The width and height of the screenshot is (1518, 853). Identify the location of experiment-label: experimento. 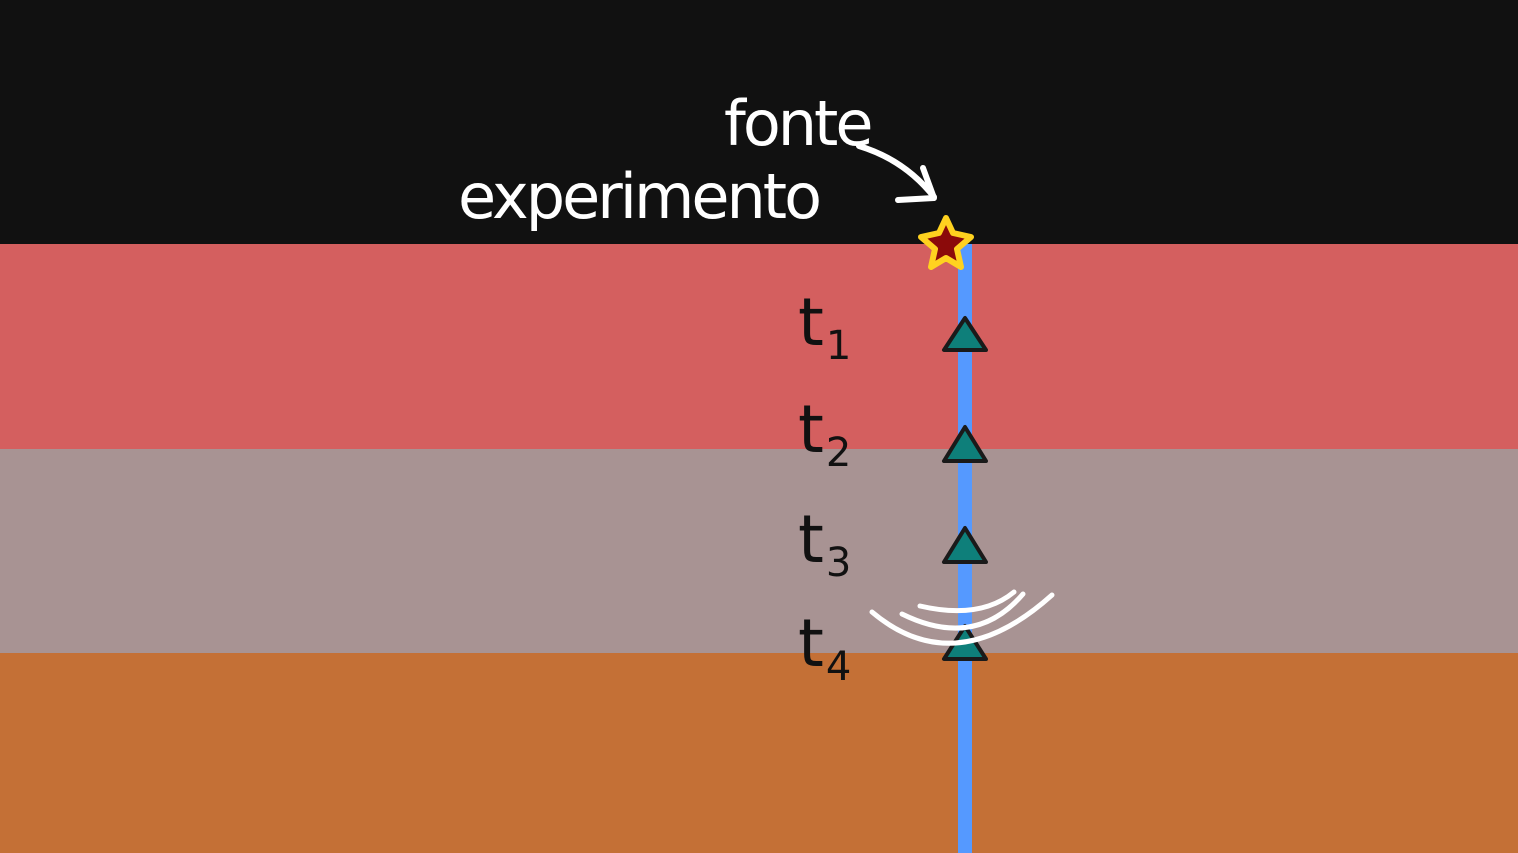
(638, 196).